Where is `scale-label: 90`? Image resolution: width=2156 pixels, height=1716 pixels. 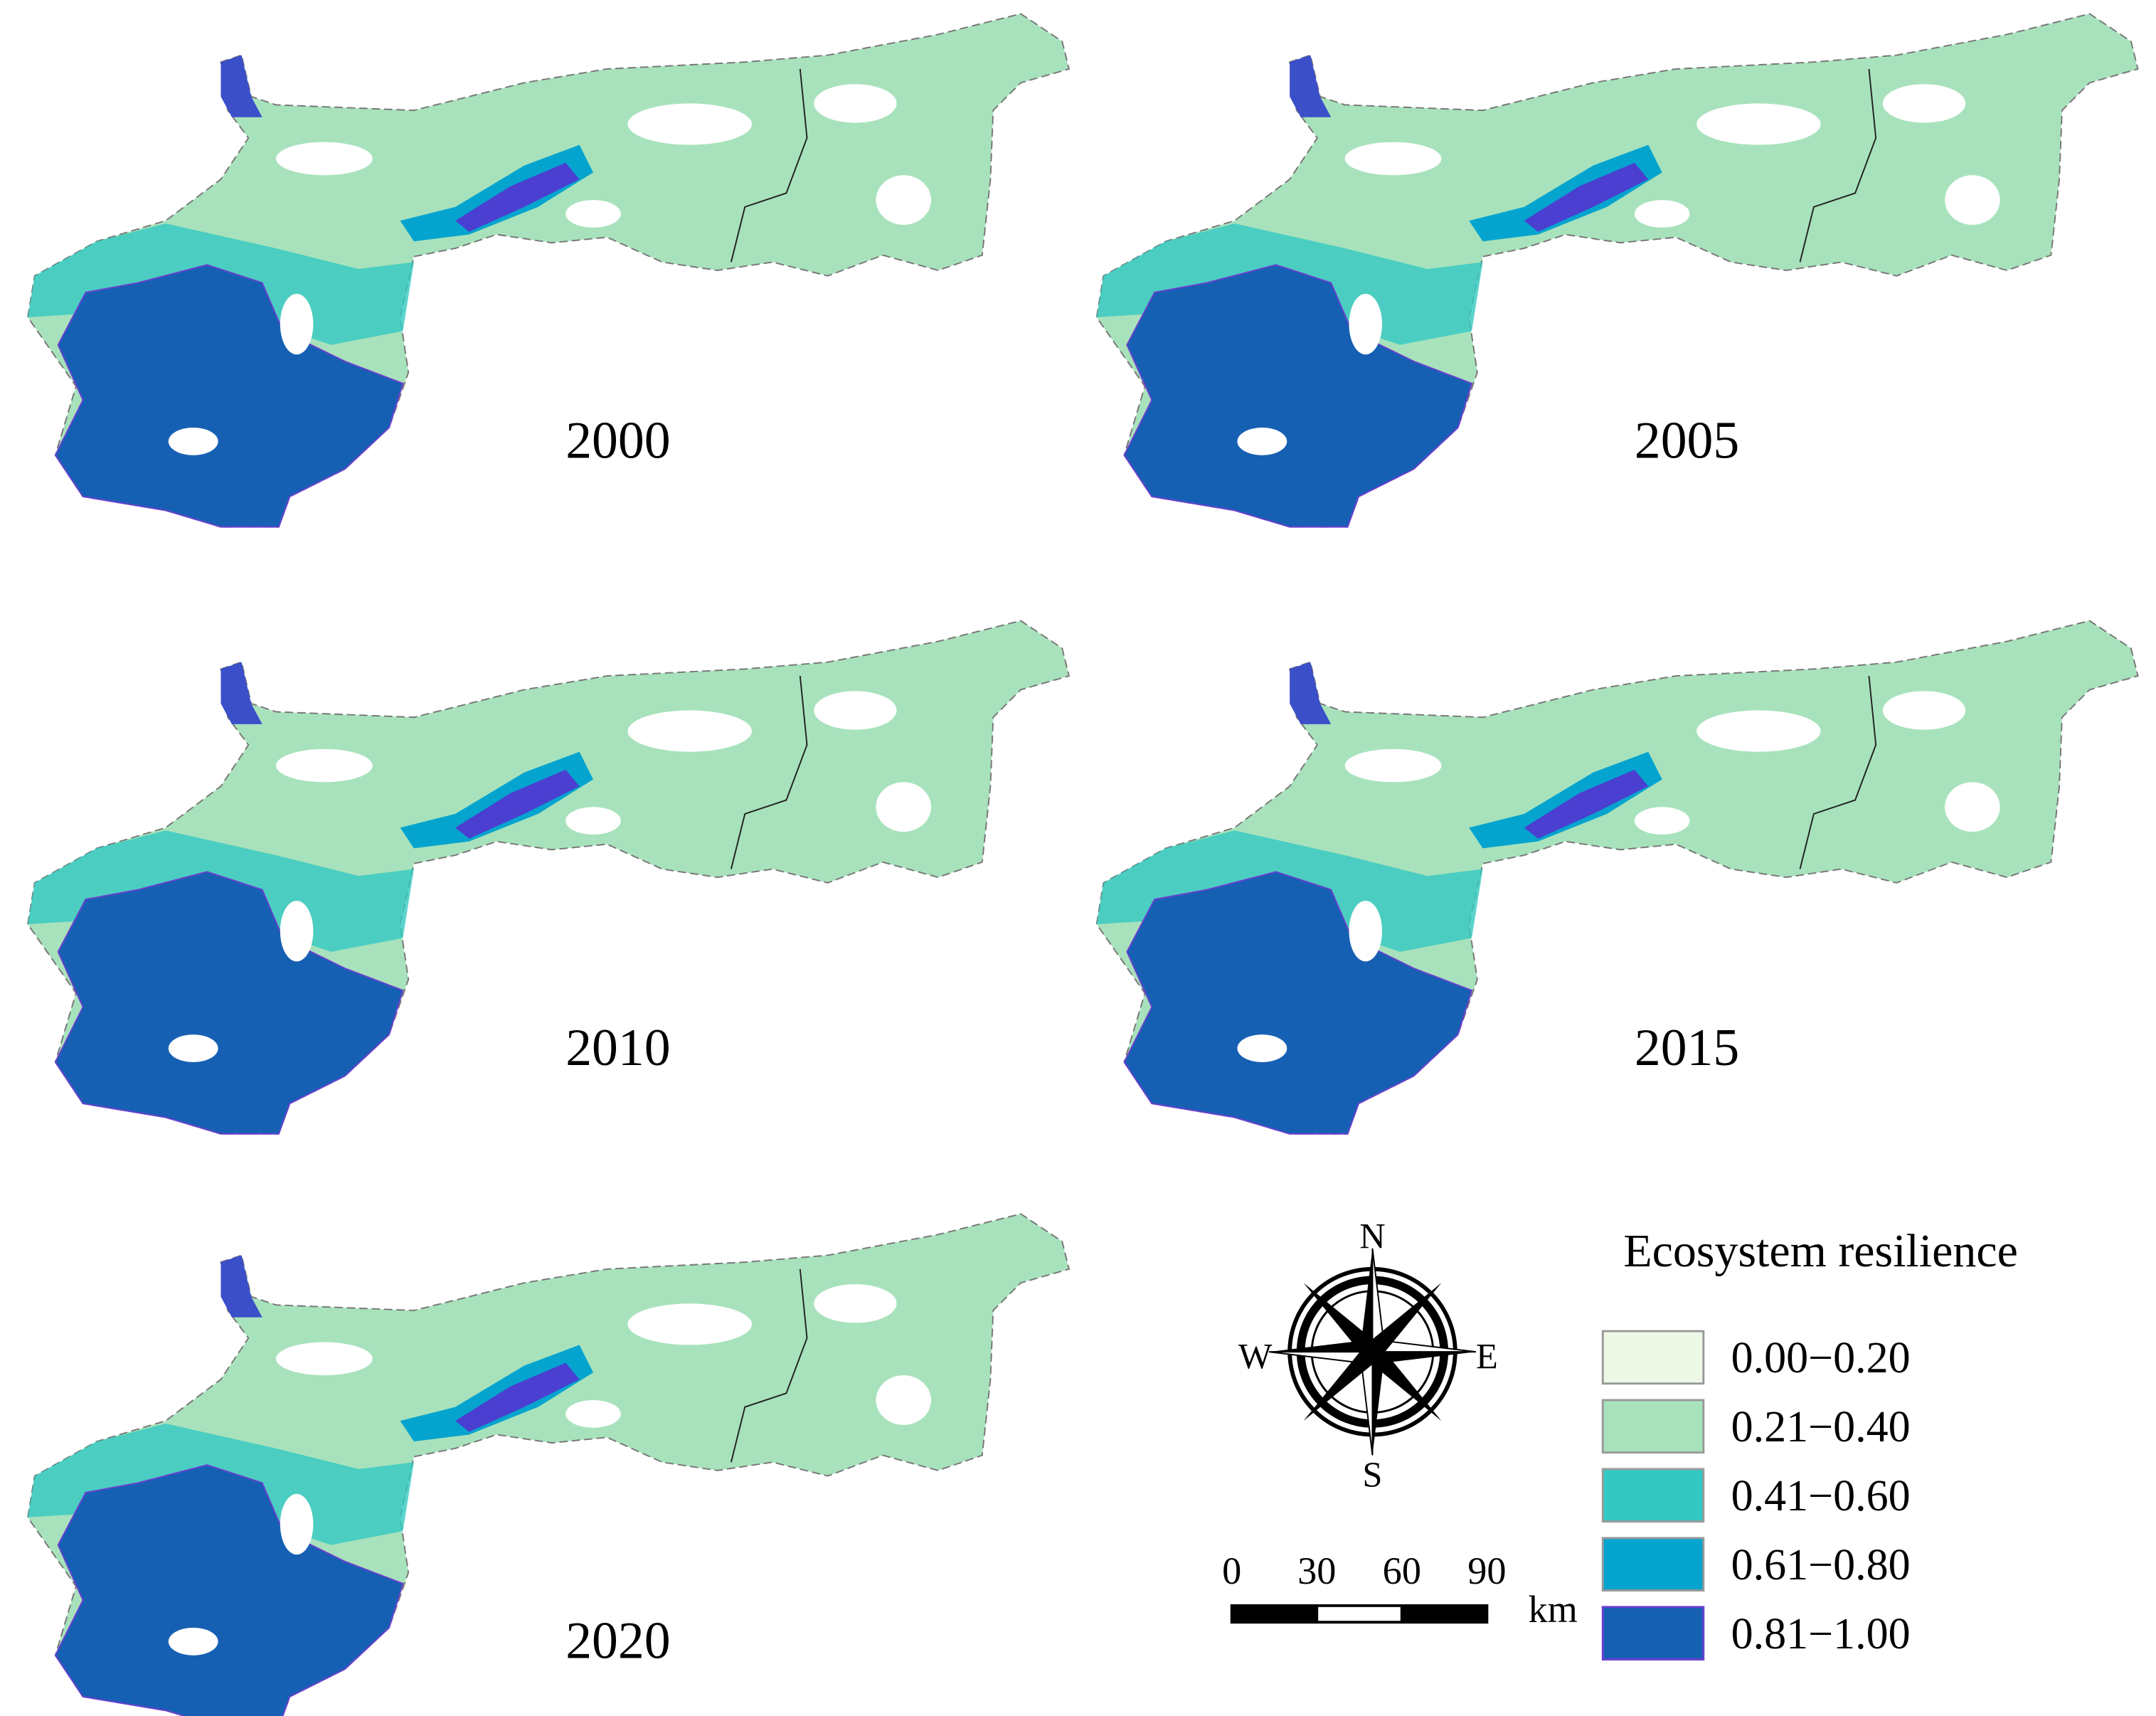 scale-label: 90 is located at coordinates (1486, 1571).